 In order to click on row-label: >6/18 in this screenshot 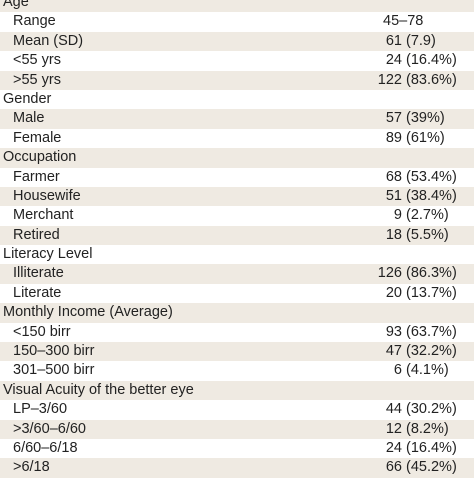, I will do `click(31, 467)`.